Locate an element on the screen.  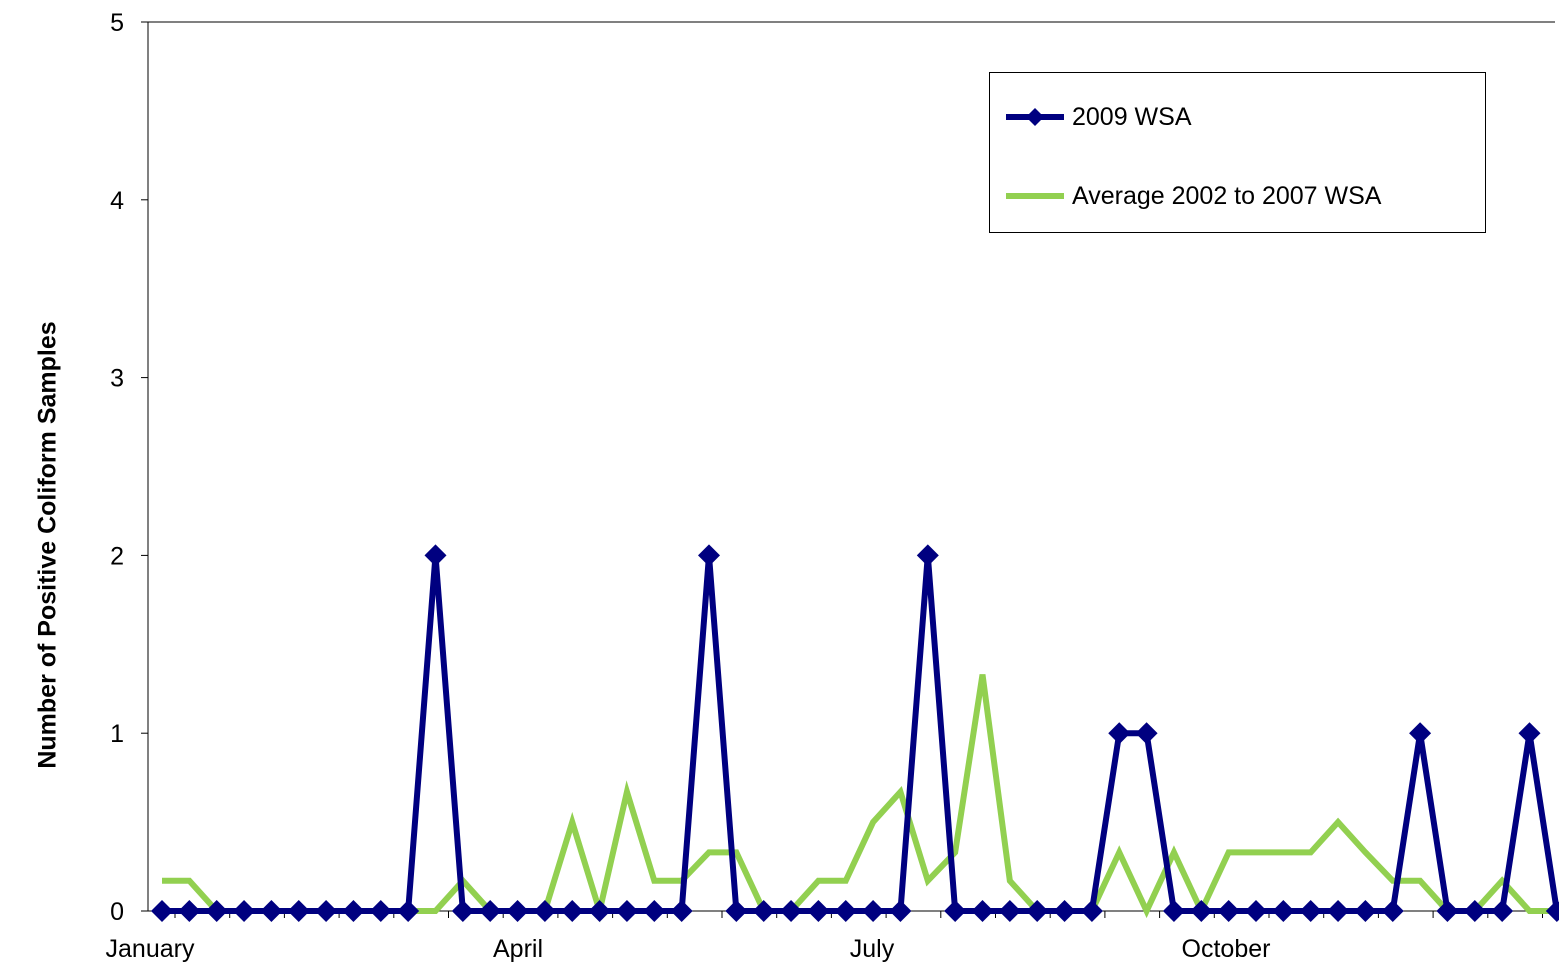
legend-item-wsa-2009: 2009 WSA is located at coordinates (1098, 117).